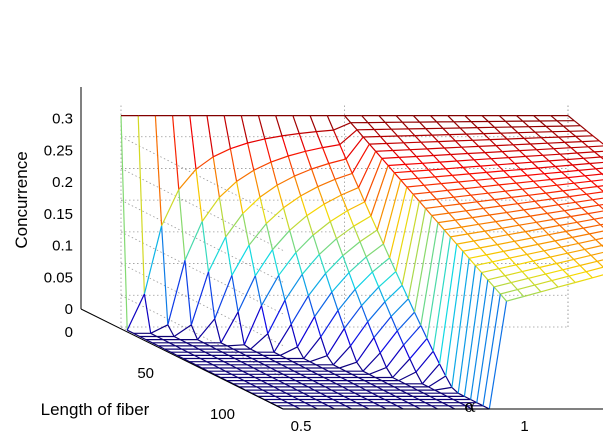  Describe the element at coordinates (301, 426) in the screenshot. I see `y-tick-label: 0.5` at that location.